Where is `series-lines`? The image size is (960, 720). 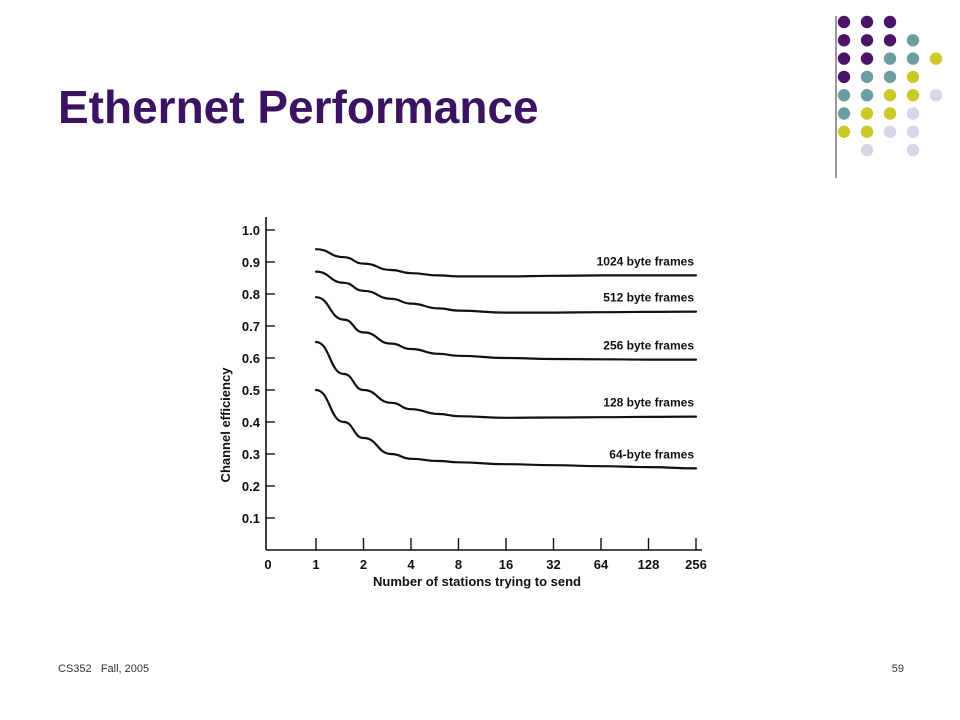 series-lines is located at coordinates (506, 359).